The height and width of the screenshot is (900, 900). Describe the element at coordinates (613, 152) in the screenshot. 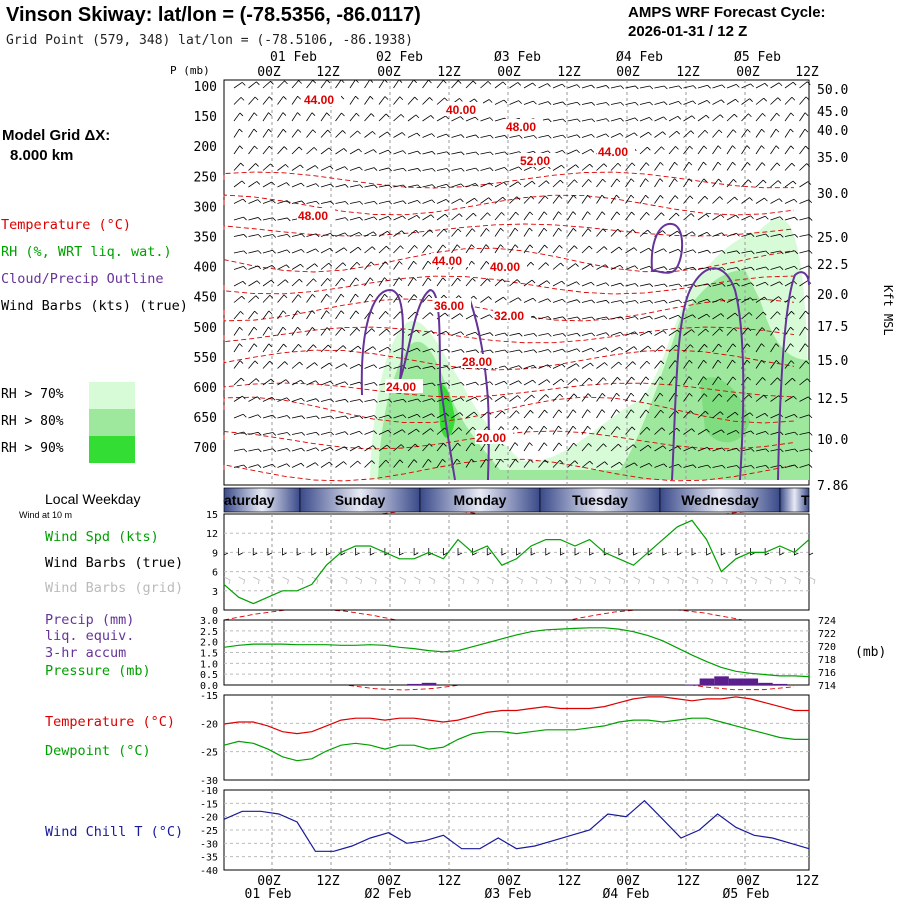

I see `contour-label: 44.00` at that location.